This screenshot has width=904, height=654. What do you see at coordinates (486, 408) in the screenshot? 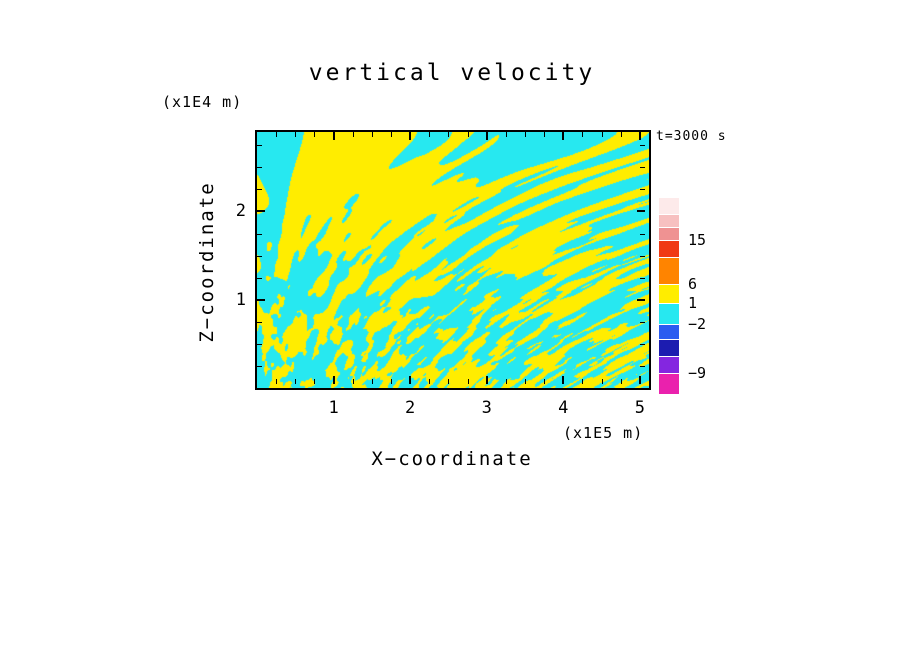
I see `x-tick-label: 3` at bounding box center [486, 408].